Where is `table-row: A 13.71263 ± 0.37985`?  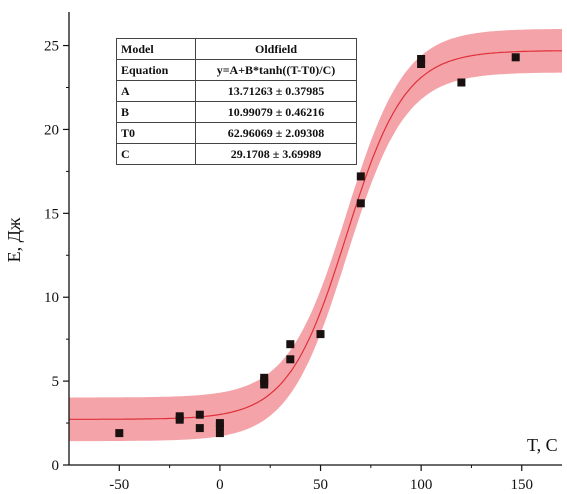 table-row: A 13.71263 ± 0.37985 is located at coordinates (236, 91).